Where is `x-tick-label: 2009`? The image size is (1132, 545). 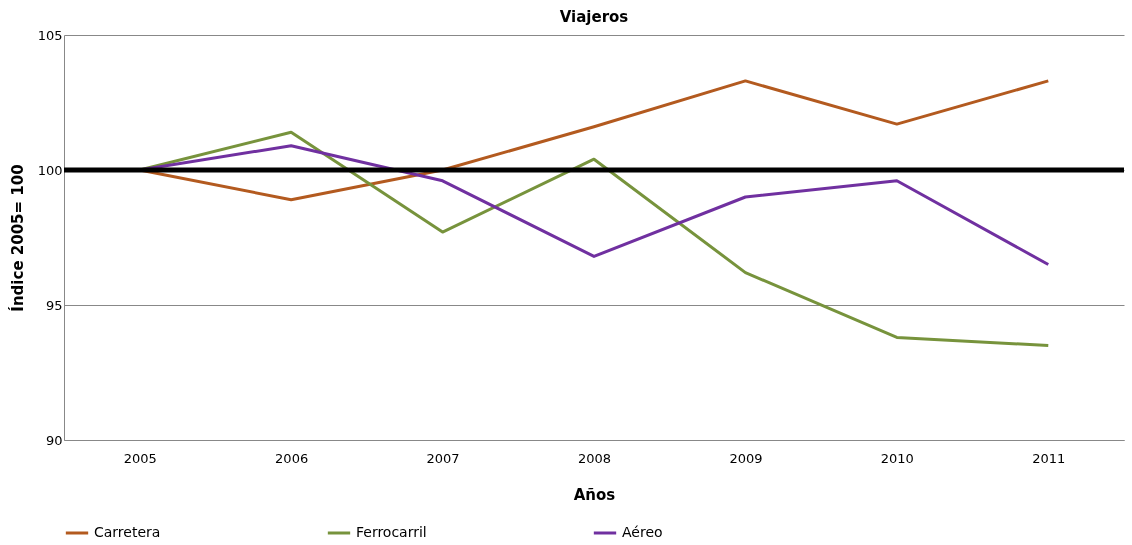 x-tick-label: 2009 is located at coordinates (746, 458).